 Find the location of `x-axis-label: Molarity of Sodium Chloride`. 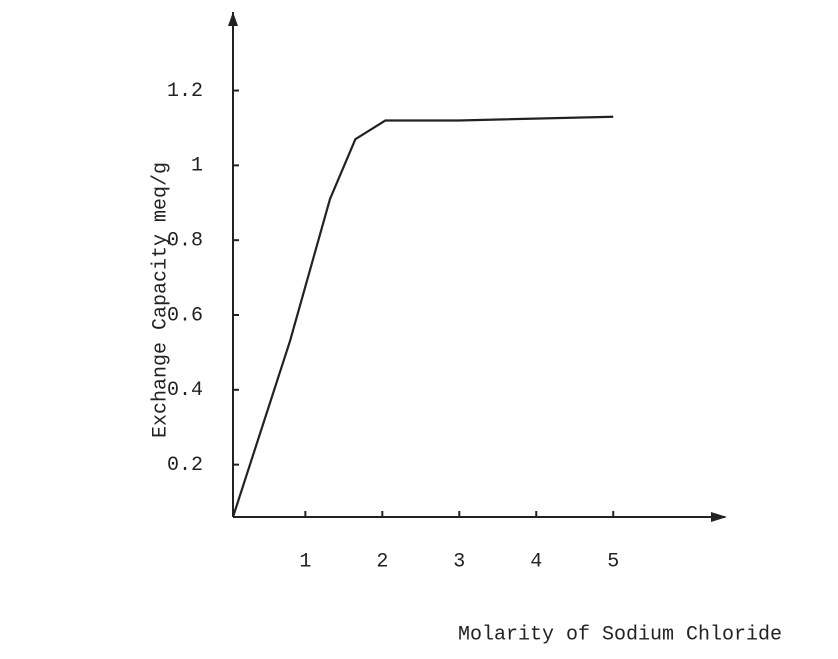

x-axis-label: Molarity of Sodium Chloride is located at coordinates (620, 634).